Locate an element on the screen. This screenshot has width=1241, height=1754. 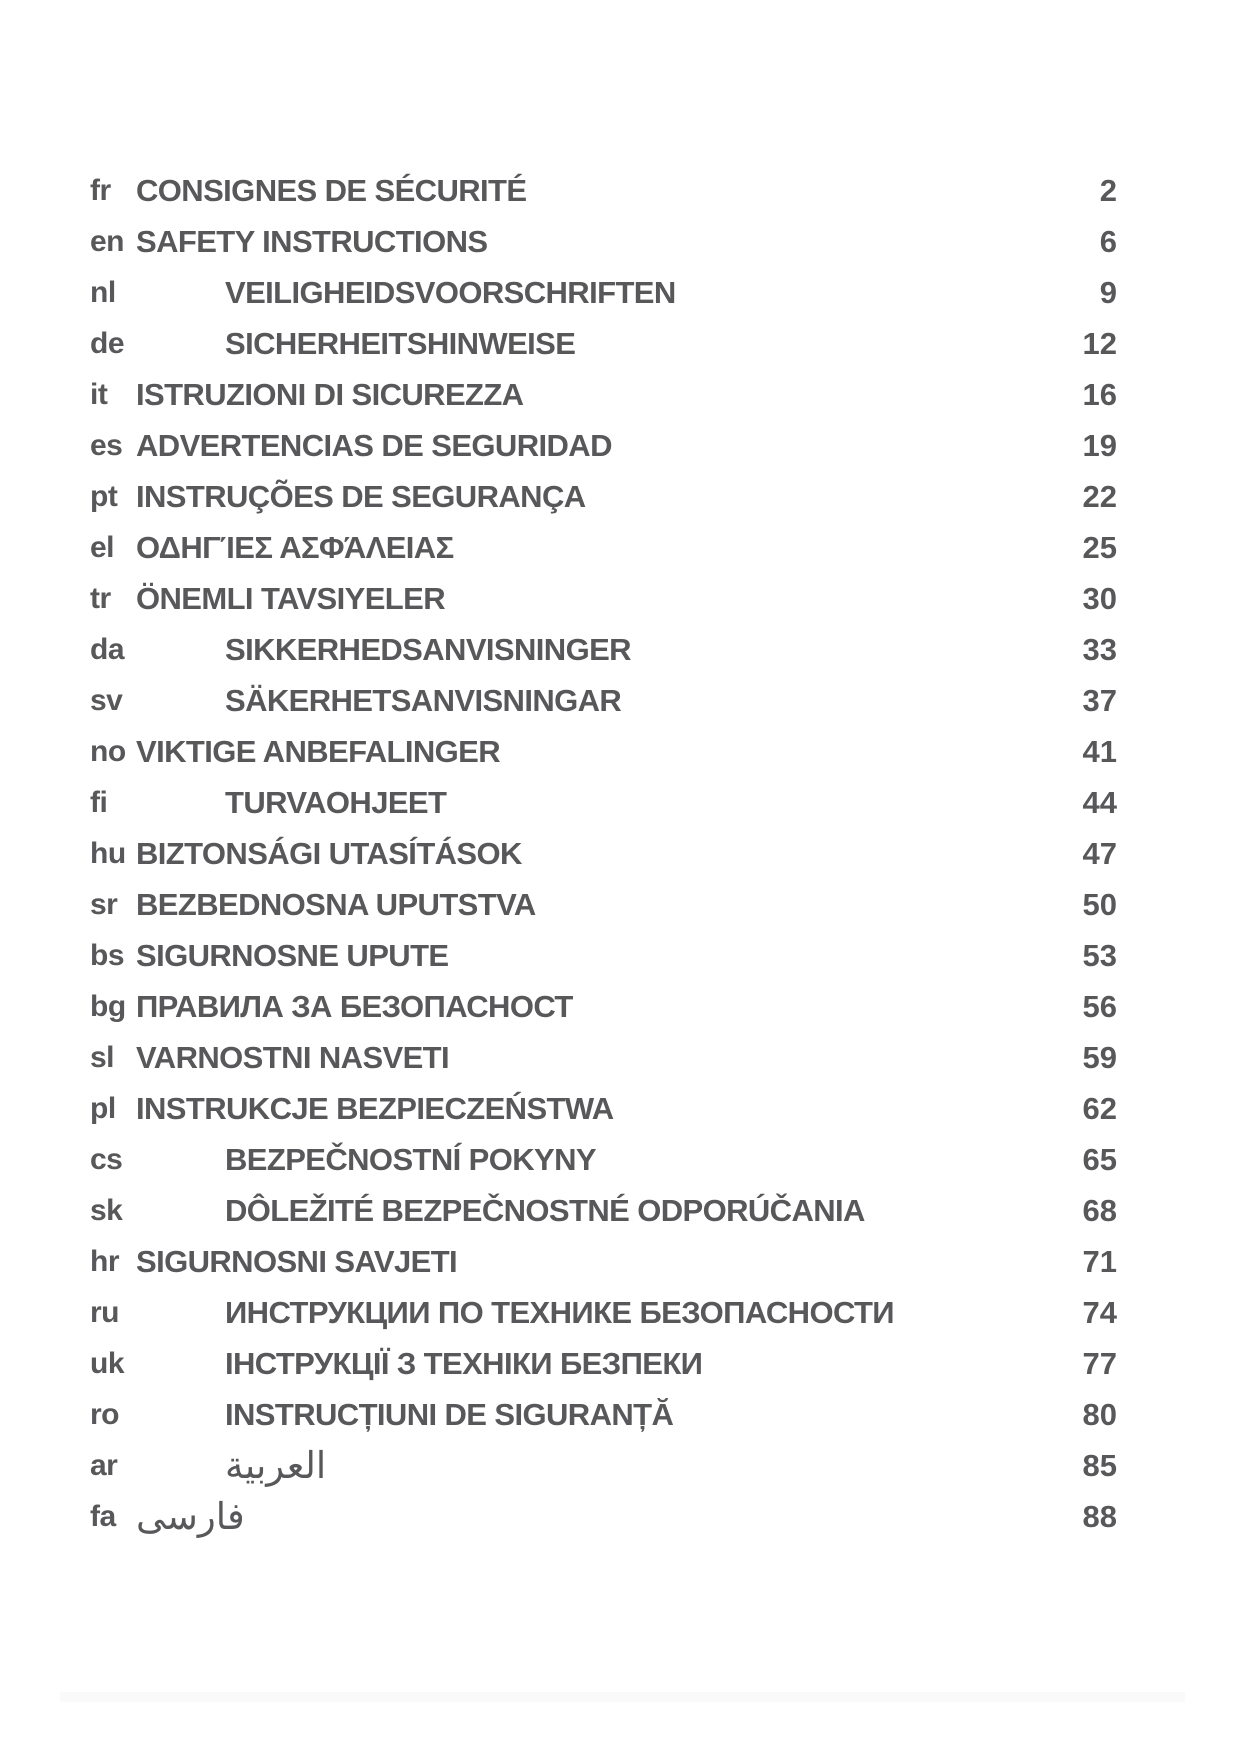
page-number: 16 is located at coordinates (1099, 394).